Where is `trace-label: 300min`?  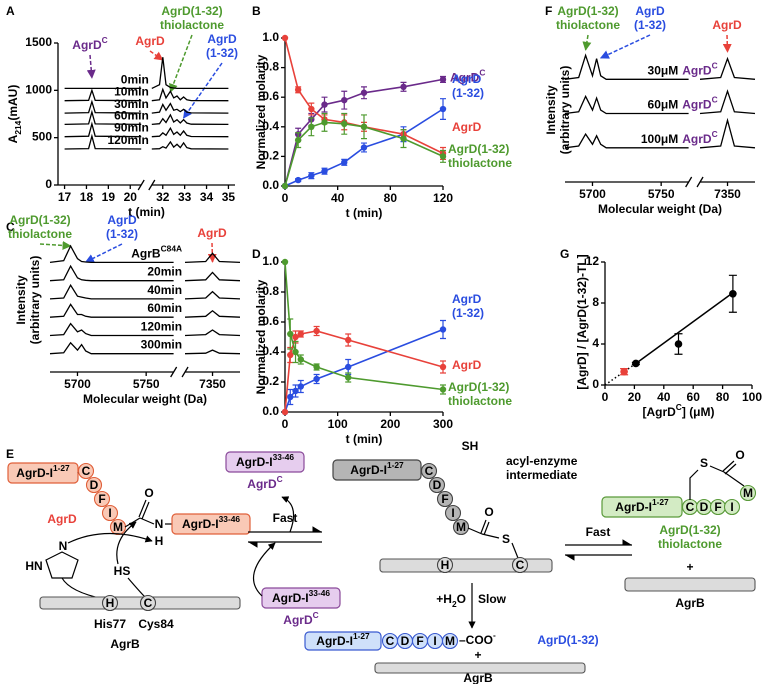
trace-label: 300min is located at coordinates (161, 345).